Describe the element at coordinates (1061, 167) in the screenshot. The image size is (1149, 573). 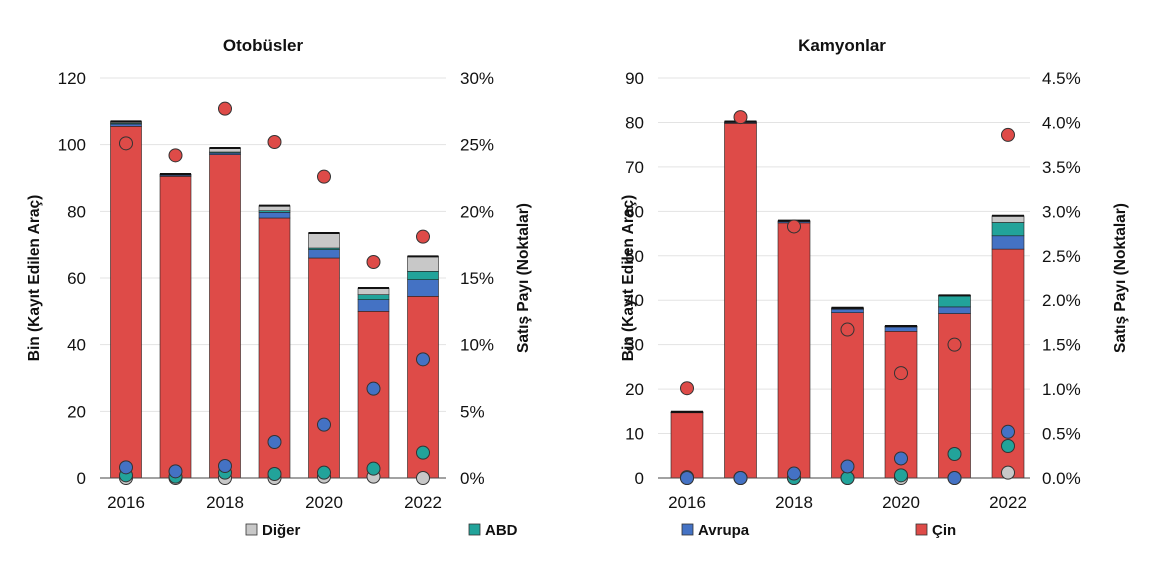
I see `chart2-y2tick-label: 3.5%` at that location.